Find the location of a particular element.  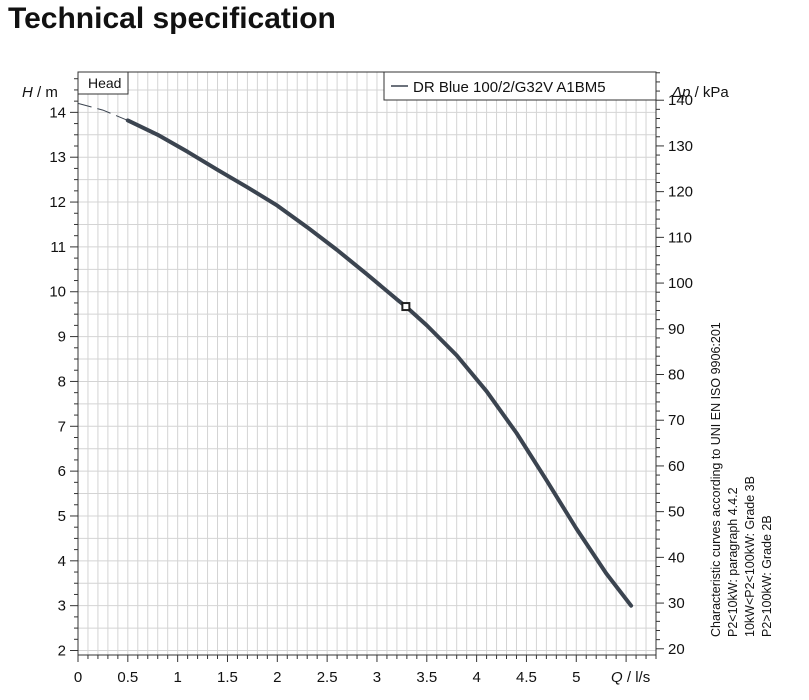

x-tick-labels: 0 0.5 1 1.5 2 2.5 3 3.5 4 4.5 5 is located at coordinates (327, 677).